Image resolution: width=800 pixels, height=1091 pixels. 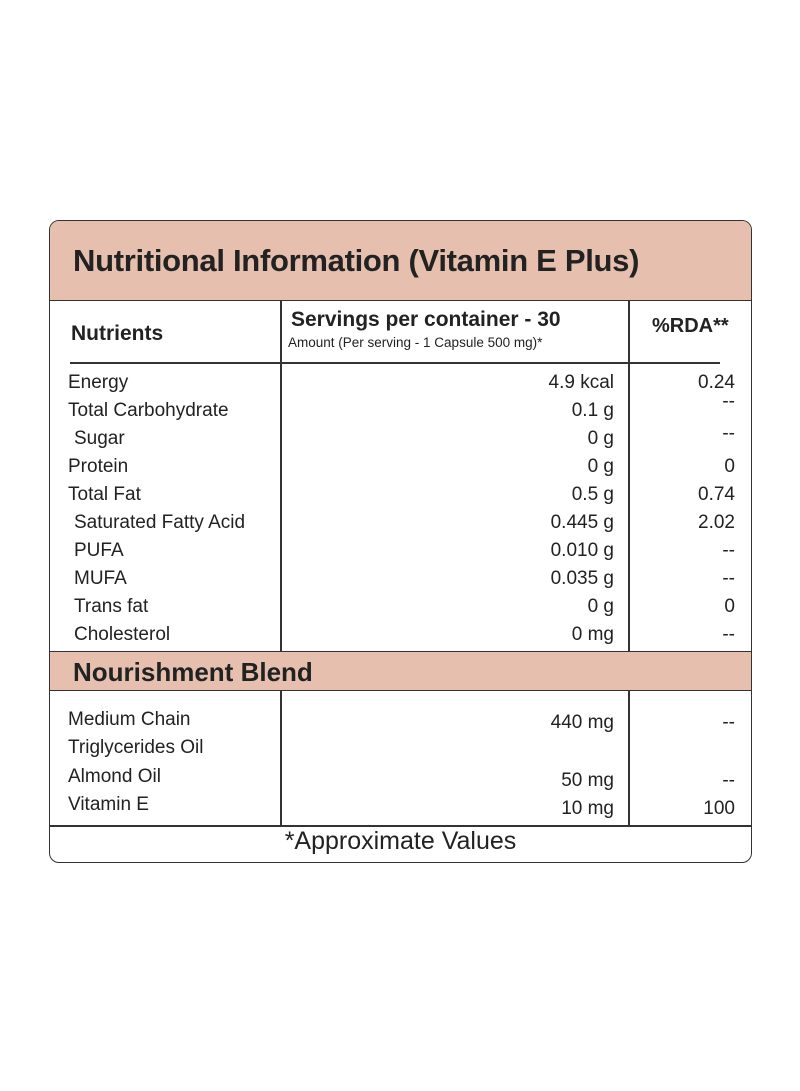 What do you see at coordinates (160, 522) in the screenshot?
I see `row-name: Saturated Fatty Acid` at bounding box center [160, 522].